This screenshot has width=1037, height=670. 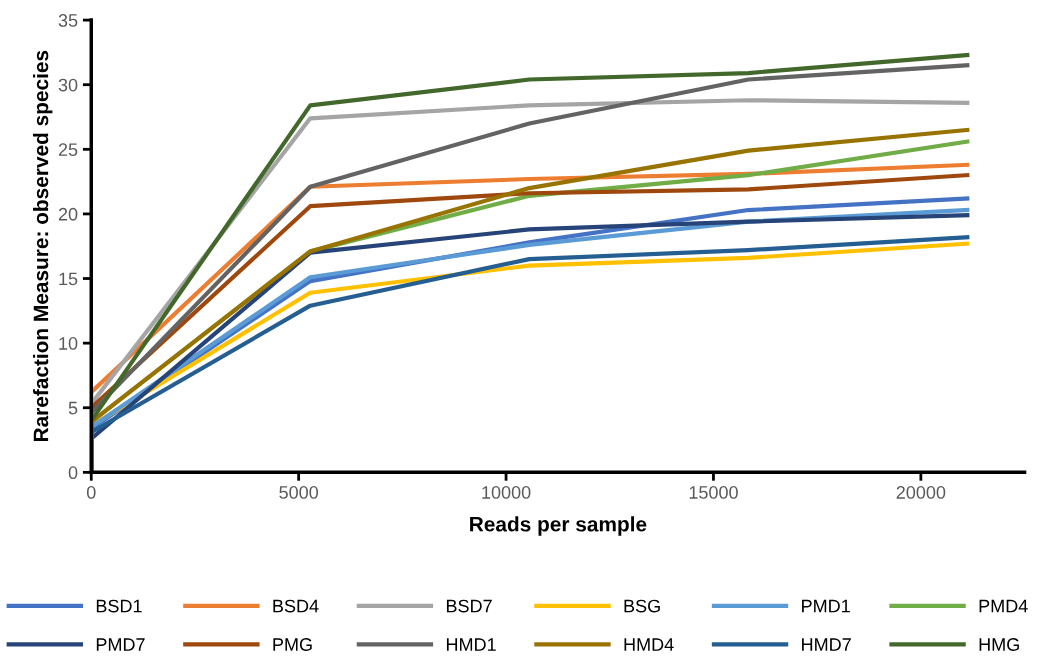 What do you see at coordinates (826, 606) in the screenshot?
I see `legend-label: PMD1` at bounding box center [826, 606].